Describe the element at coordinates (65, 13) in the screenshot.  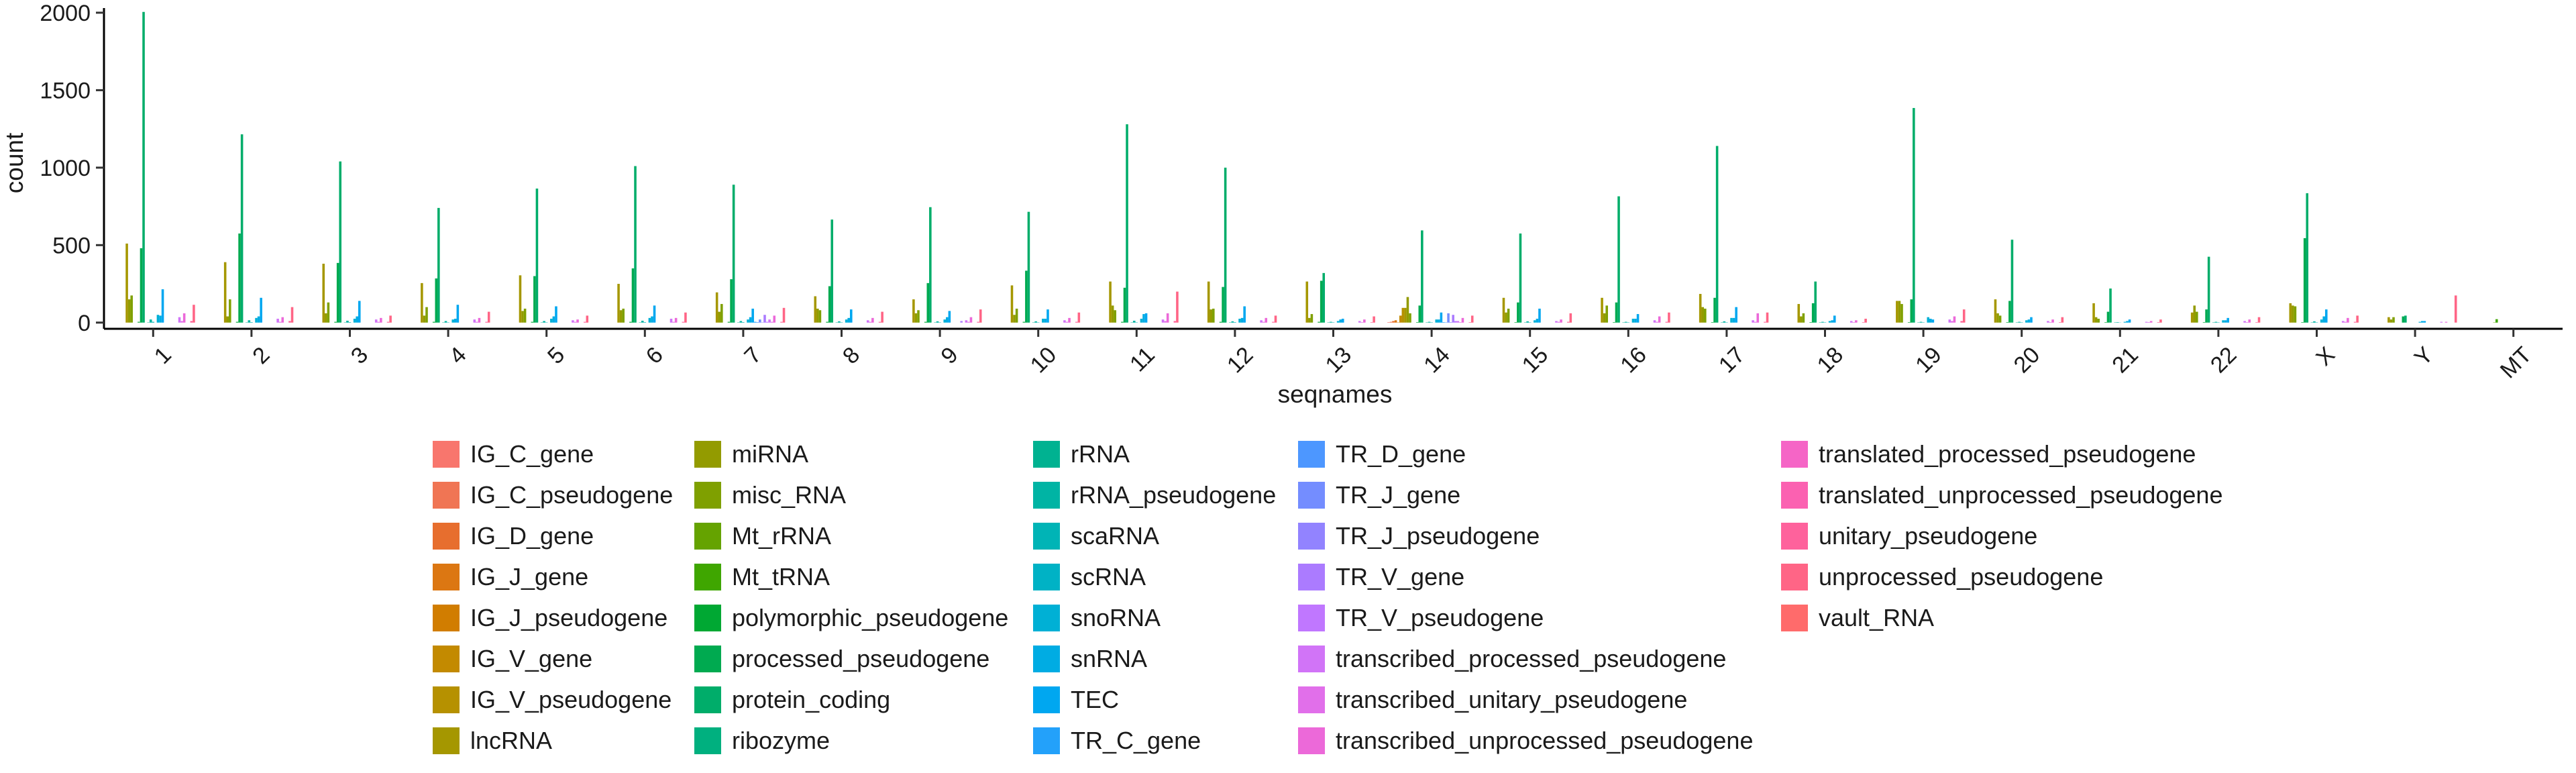
I see `y-tick-label: 2000` at that location.